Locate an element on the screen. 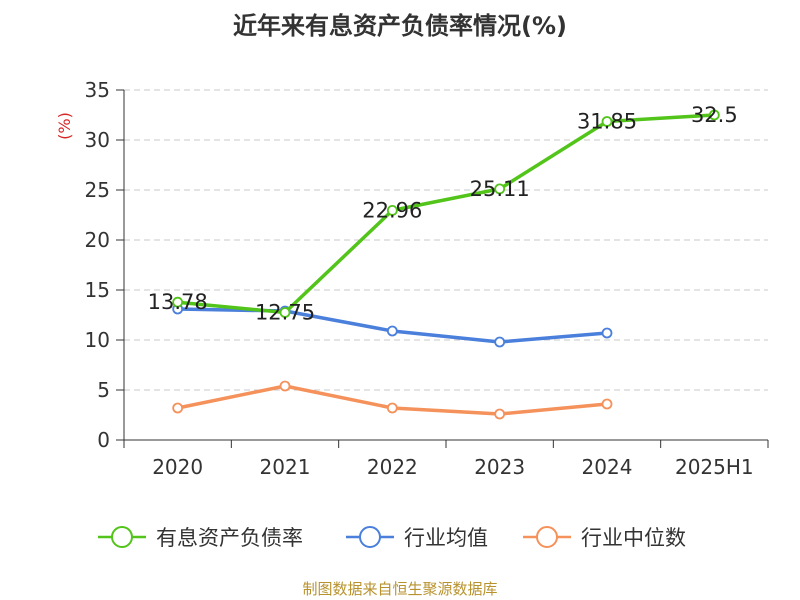 This screenshot has height=600, width=800. data-label: 22.96 is located at coordinates (392, 210).